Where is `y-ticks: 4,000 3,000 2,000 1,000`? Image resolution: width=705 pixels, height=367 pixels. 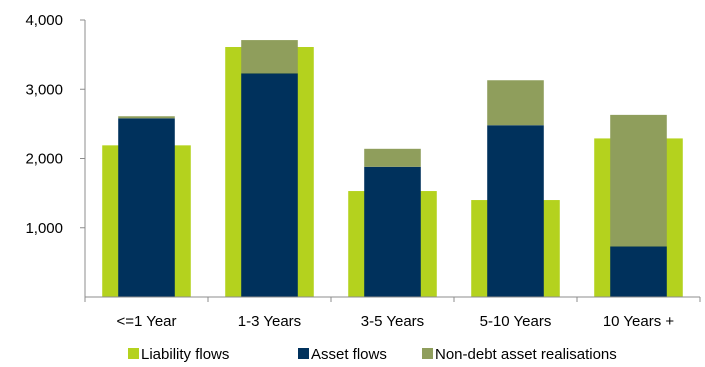
y-ticks: 4,000 3,000 2,000 1,000 is located at coordinates (55, 124).